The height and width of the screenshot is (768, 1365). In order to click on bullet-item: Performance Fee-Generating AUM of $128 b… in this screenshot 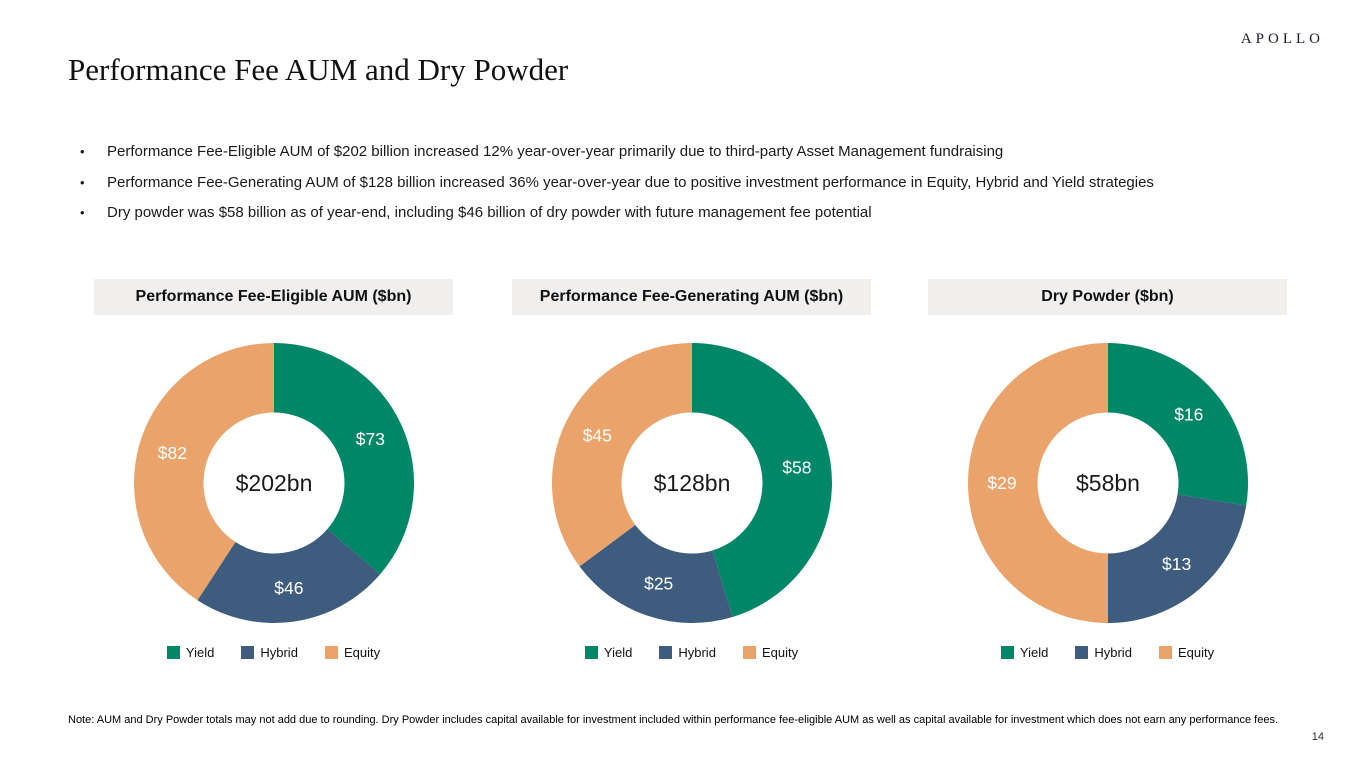, I will do `click(705, 182)`.